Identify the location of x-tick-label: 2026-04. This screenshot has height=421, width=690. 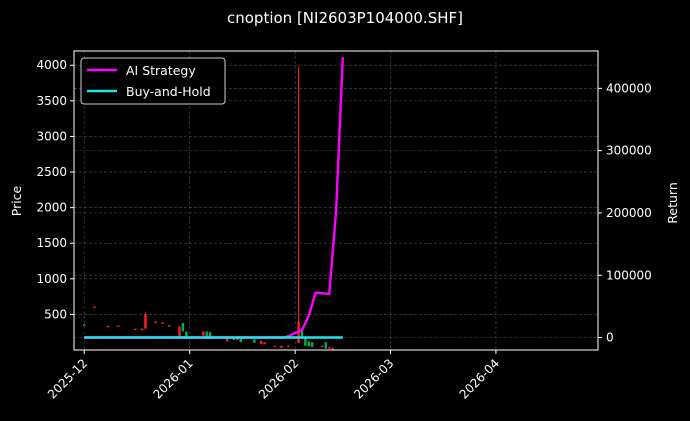
(479, 378).